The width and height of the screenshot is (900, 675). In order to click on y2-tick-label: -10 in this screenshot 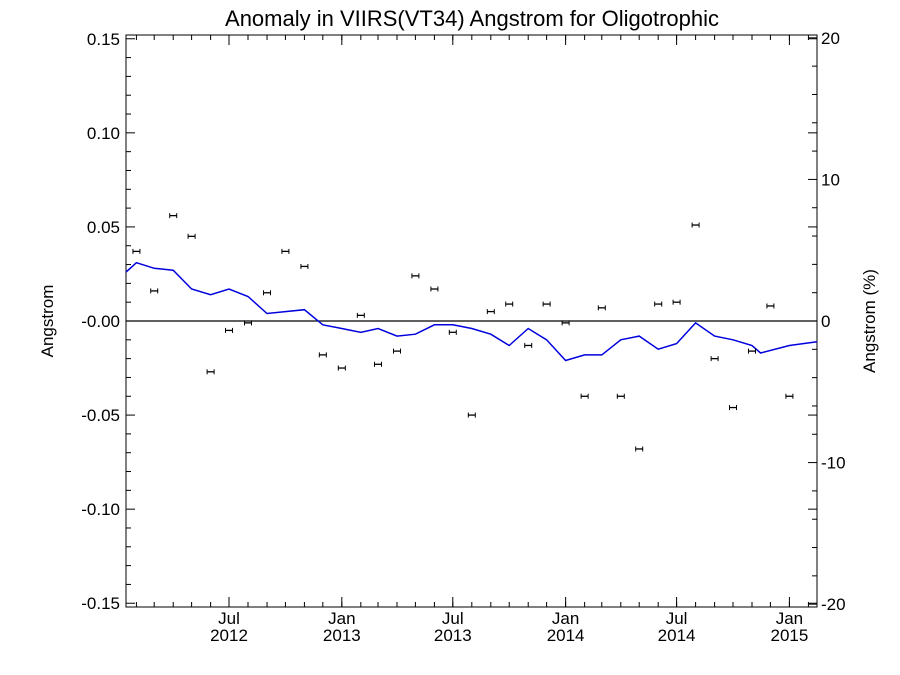, I will do `click(833, 463)`.